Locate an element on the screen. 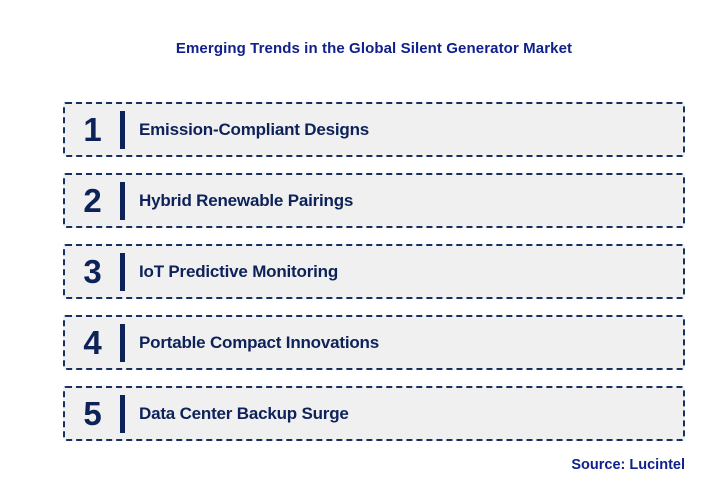 This screenshot has width=712, height=501. trend-item-5: 5 Data Center Backup Surge is located at coordinates (374, 413).